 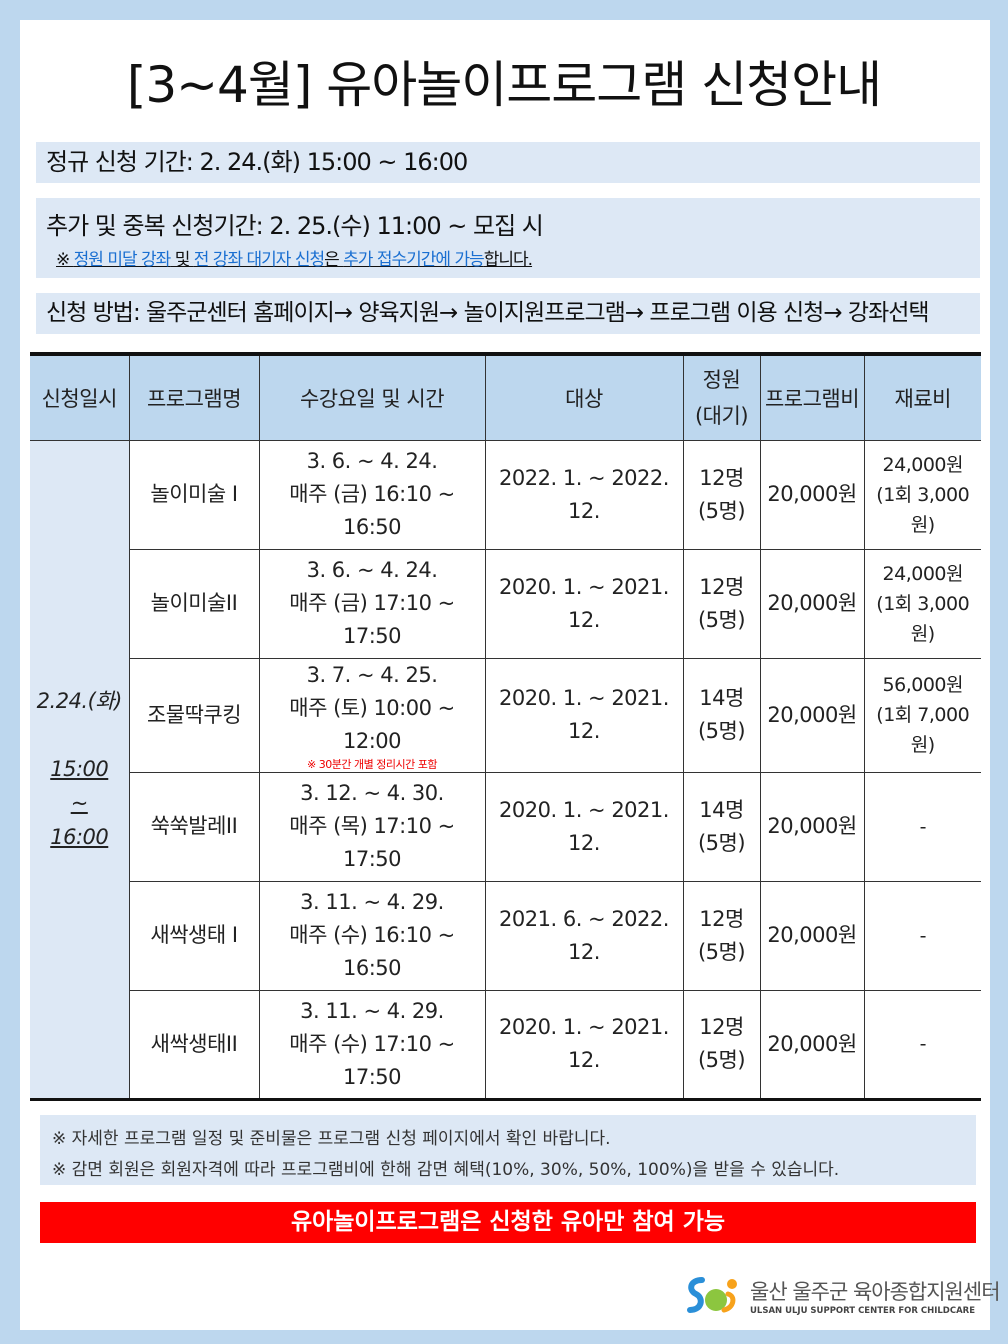 I want to click on program-name: 놀이미술II, so click(x=194, y=603).